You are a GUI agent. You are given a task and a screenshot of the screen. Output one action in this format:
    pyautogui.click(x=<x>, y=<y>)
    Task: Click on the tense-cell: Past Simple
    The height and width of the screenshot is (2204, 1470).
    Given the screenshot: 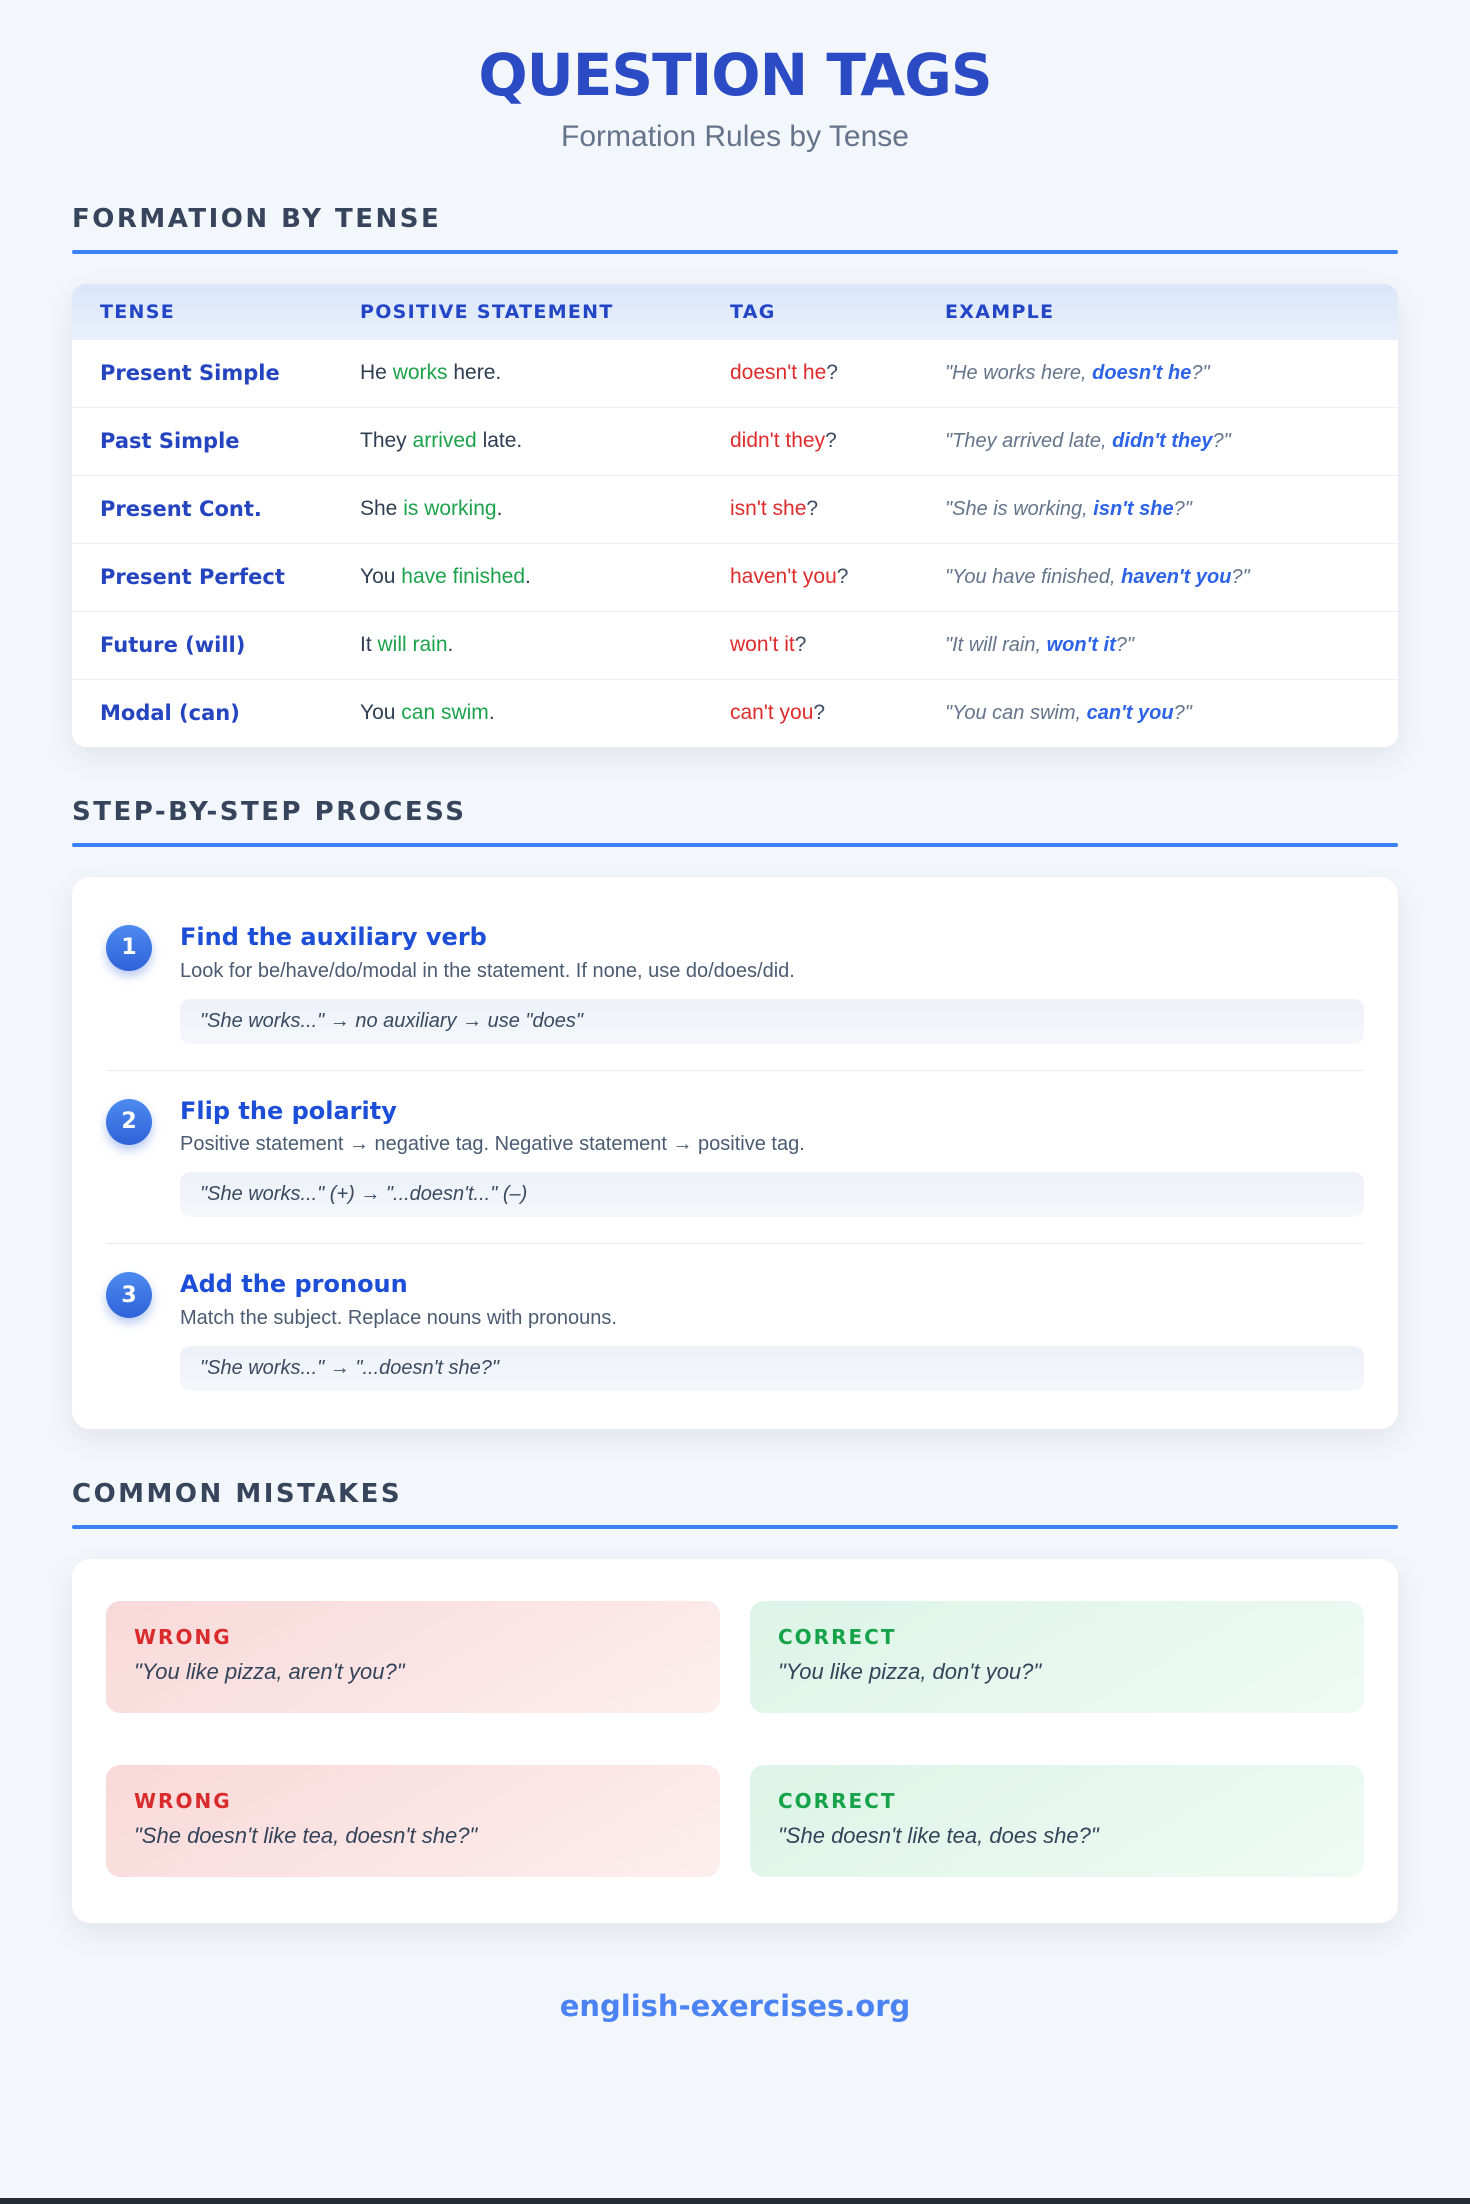 What is the action you would take?
    pyautogui.click(x=216, y=441)
    